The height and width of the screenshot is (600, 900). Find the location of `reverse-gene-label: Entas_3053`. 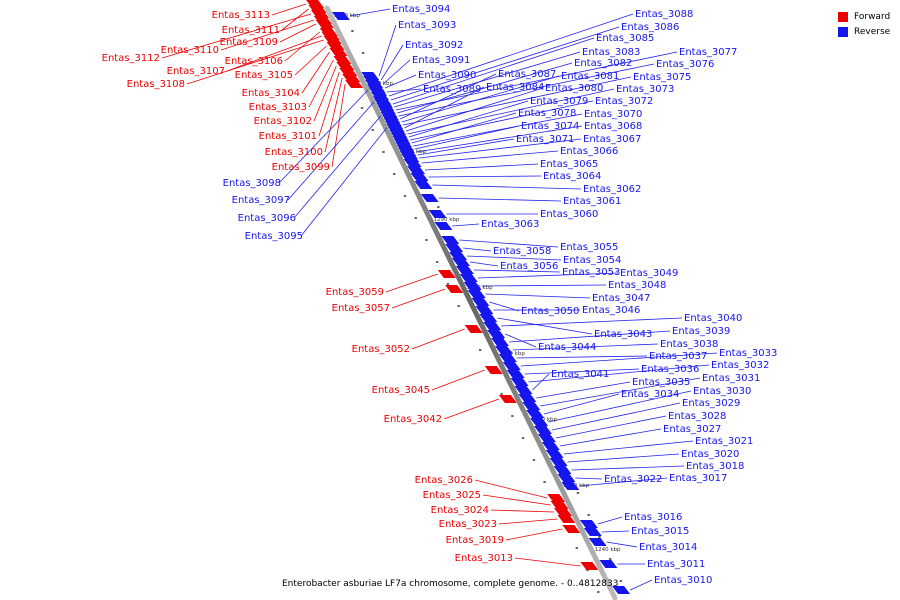

reverse-gene-label: Entas_3053 is located at coordinates (591, 272).